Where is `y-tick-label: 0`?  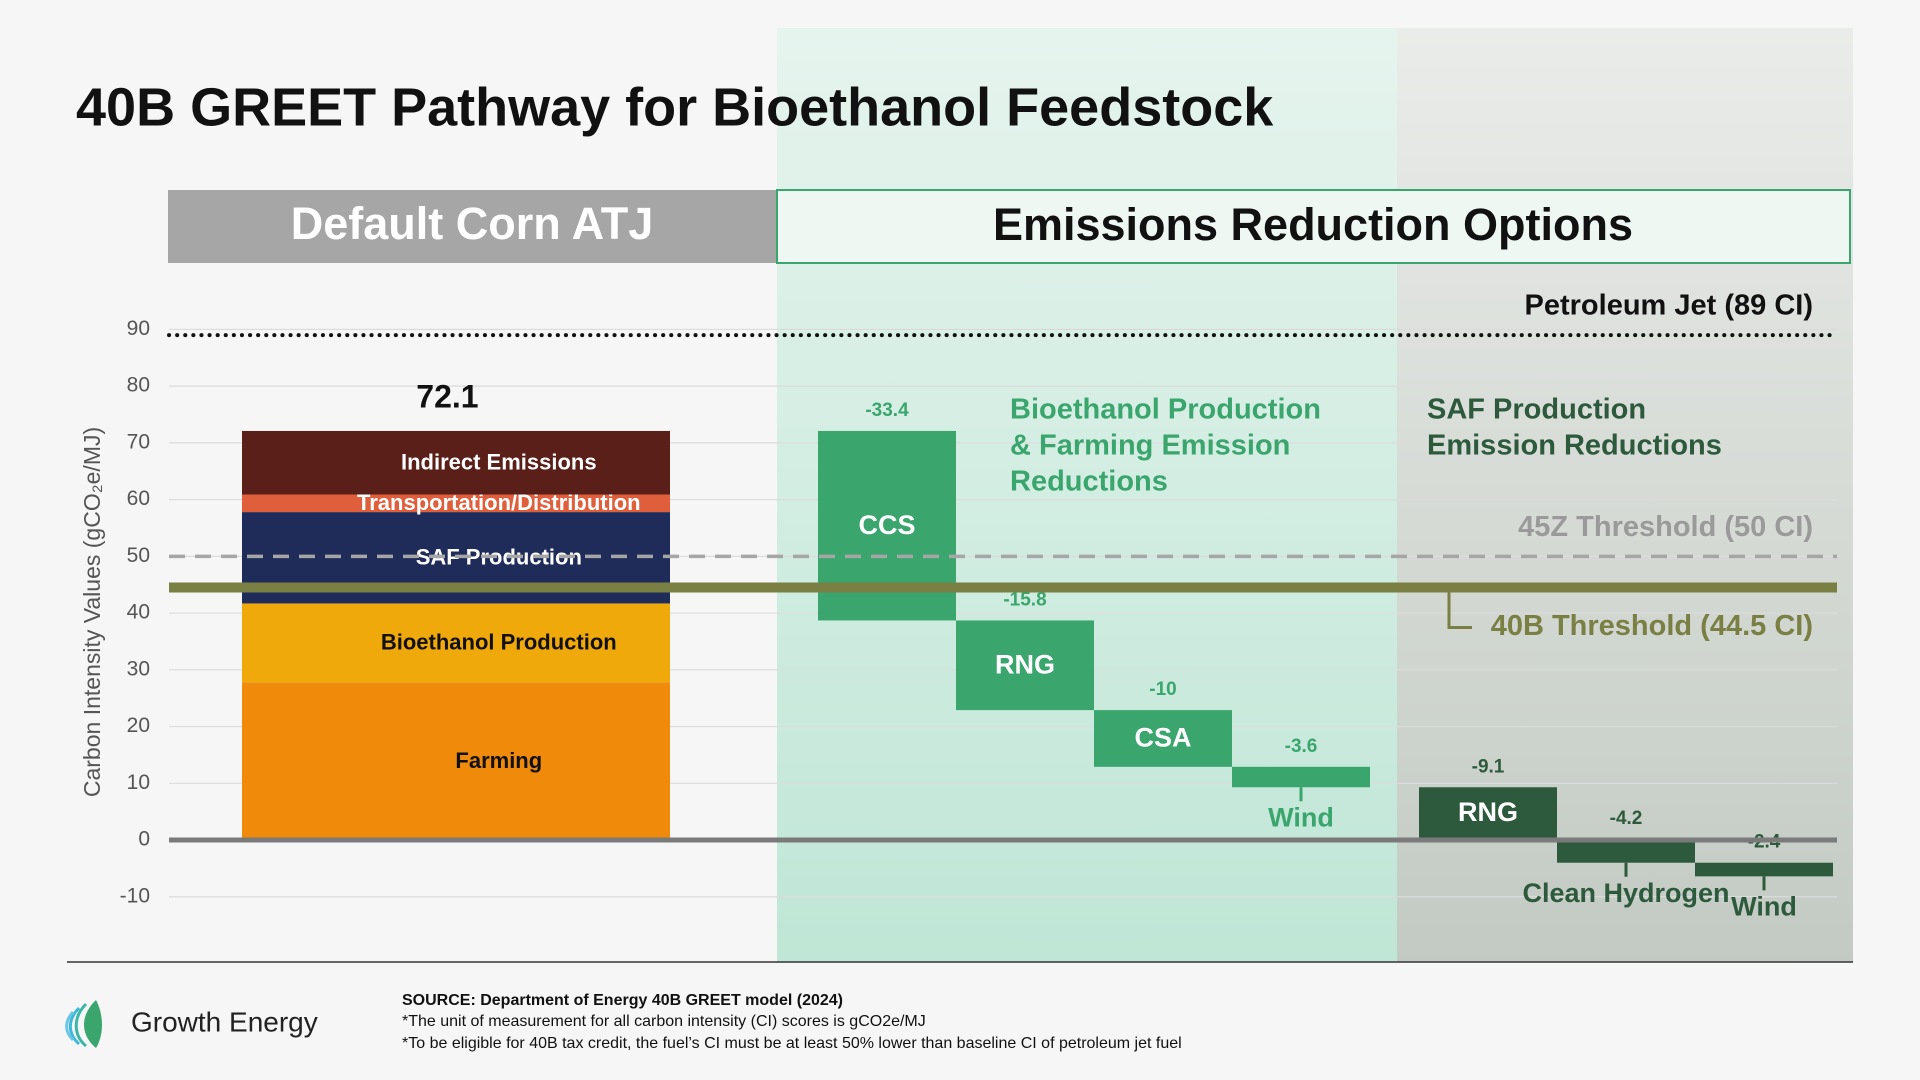 y-tick-label: 0 is located at coordinates (144, 839).